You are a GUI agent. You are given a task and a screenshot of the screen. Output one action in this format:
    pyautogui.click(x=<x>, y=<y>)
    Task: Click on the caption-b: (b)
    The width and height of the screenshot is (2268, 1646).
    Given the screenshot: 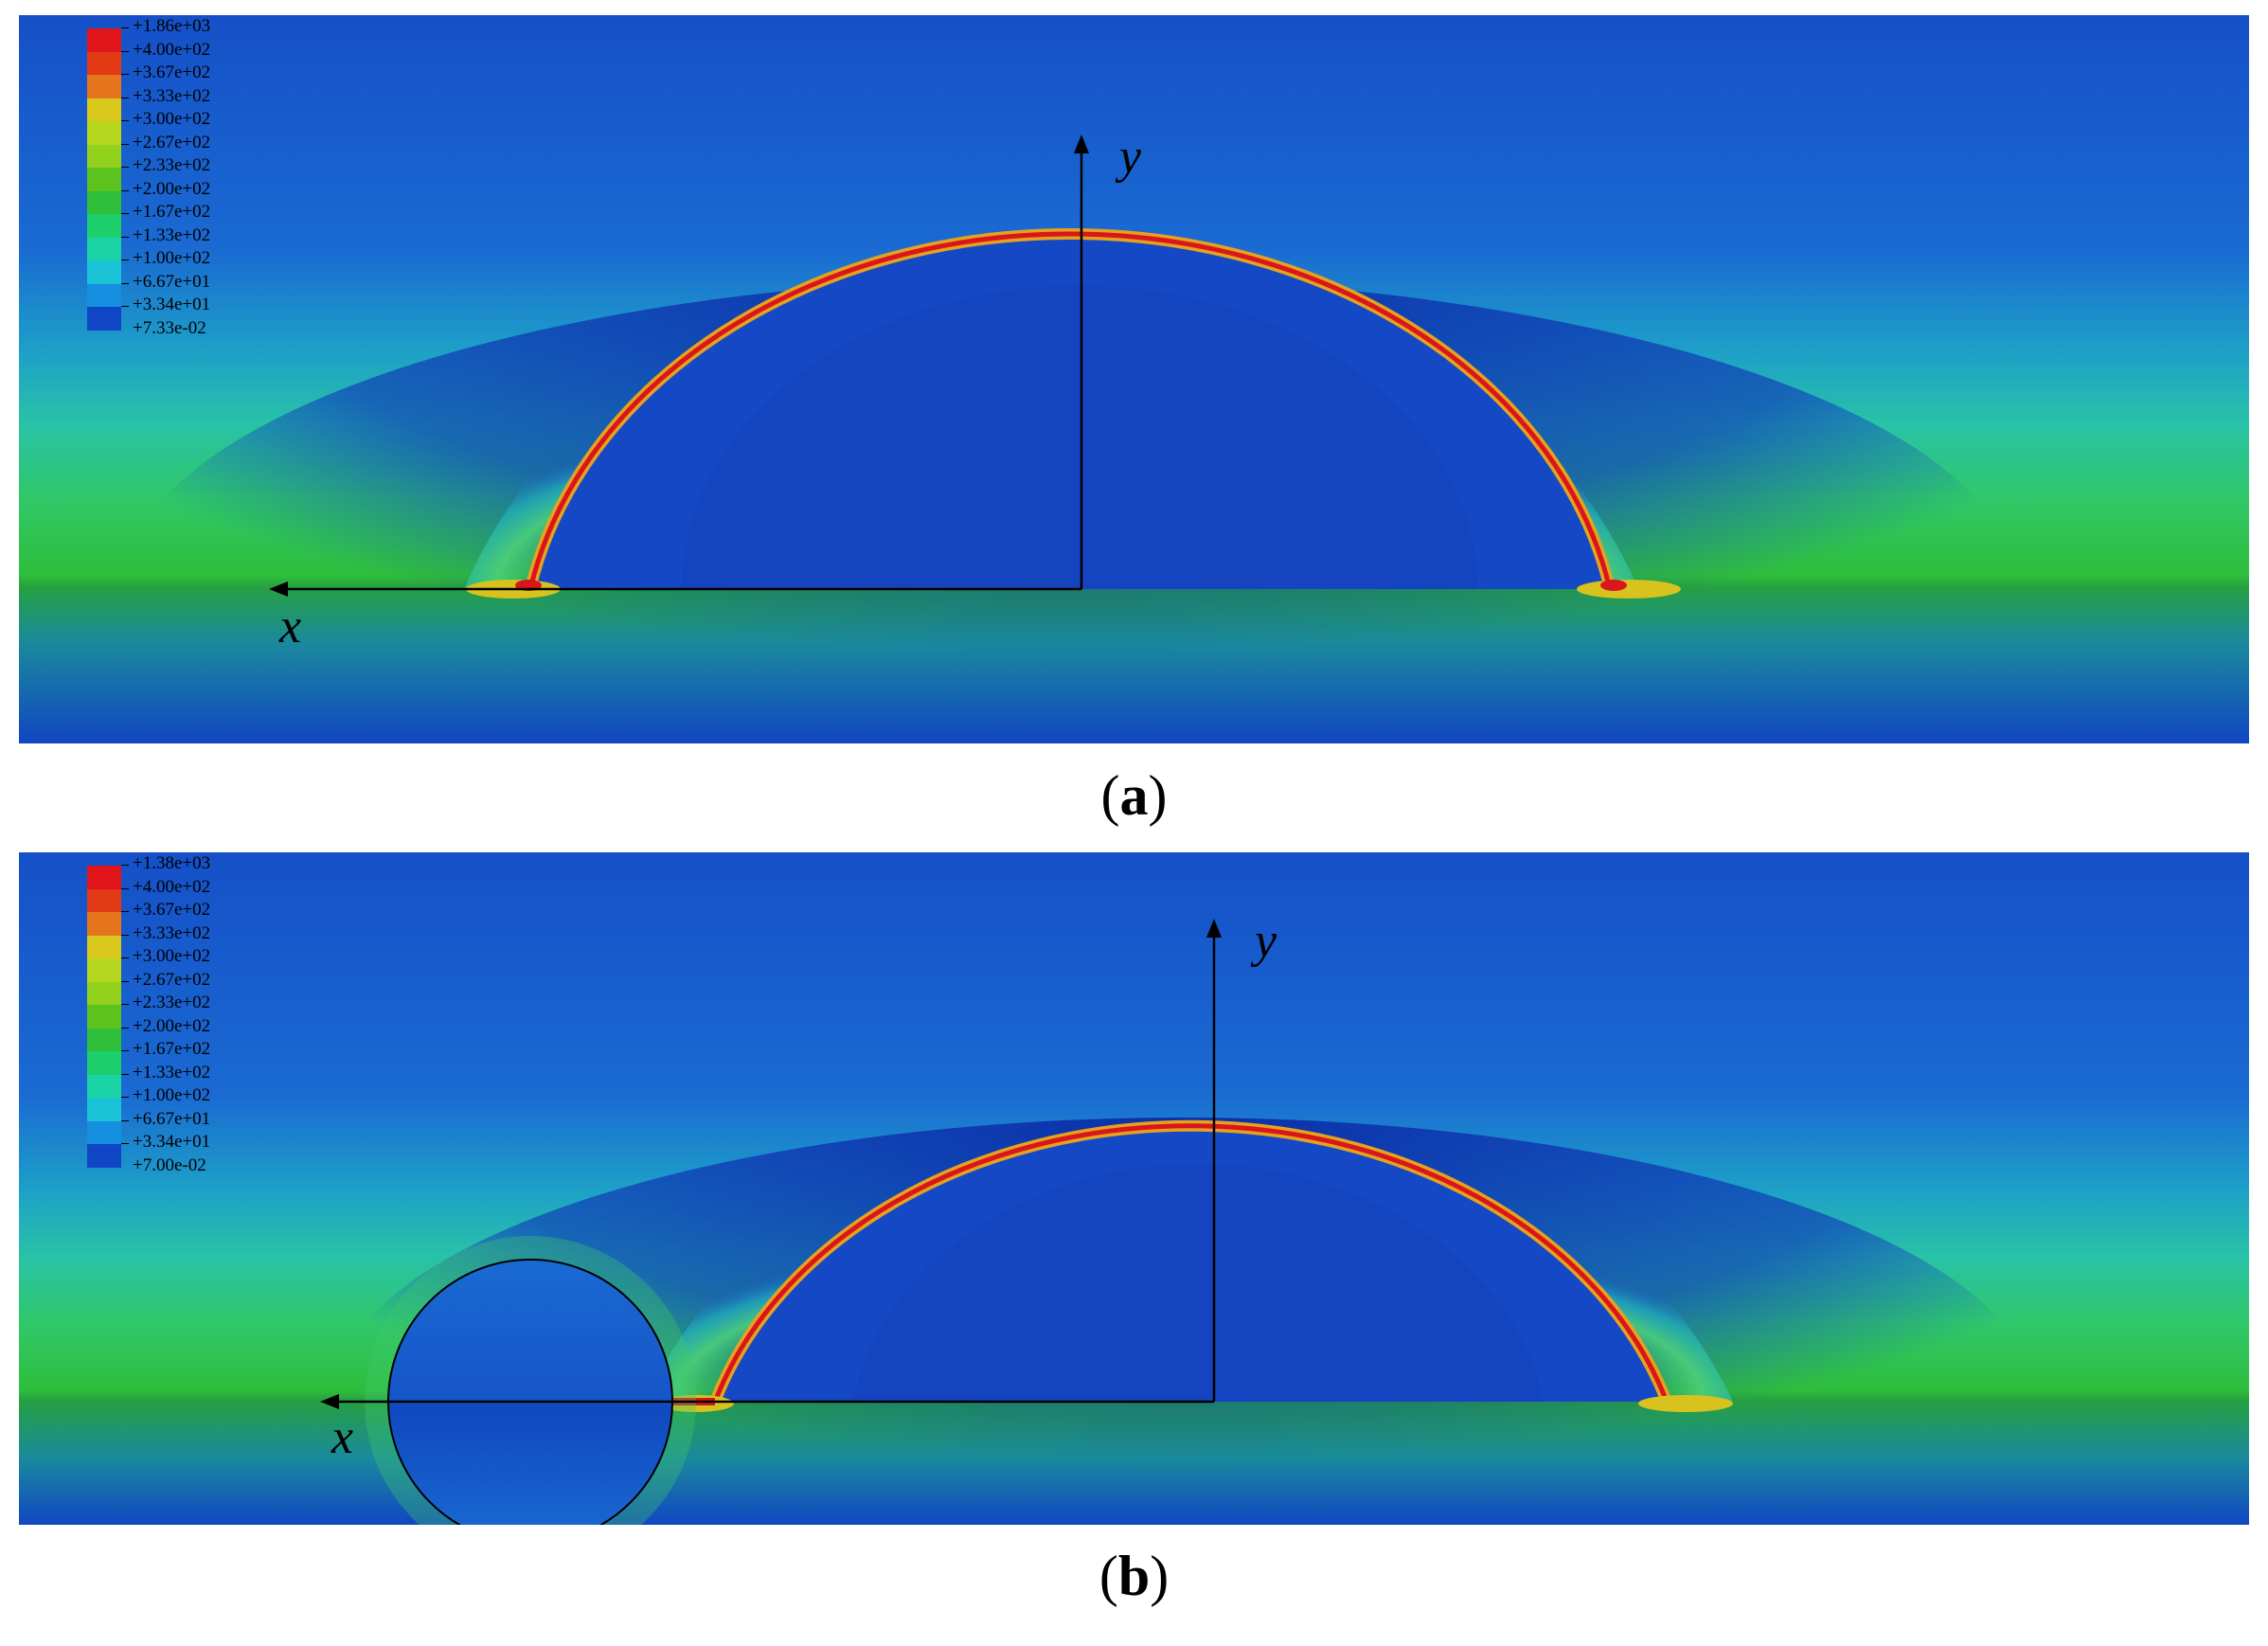 What is the action you would take?
    pyautogui.click(x=1134, y=1576)
    